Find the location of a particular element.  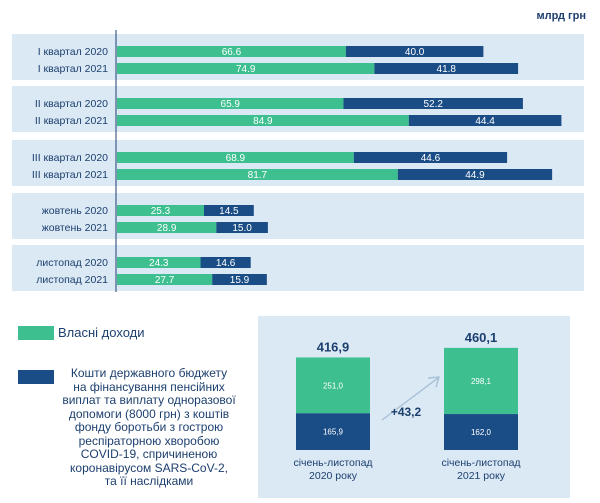

value-label-own-income: 68.9 is located at coordinates (236, 158).